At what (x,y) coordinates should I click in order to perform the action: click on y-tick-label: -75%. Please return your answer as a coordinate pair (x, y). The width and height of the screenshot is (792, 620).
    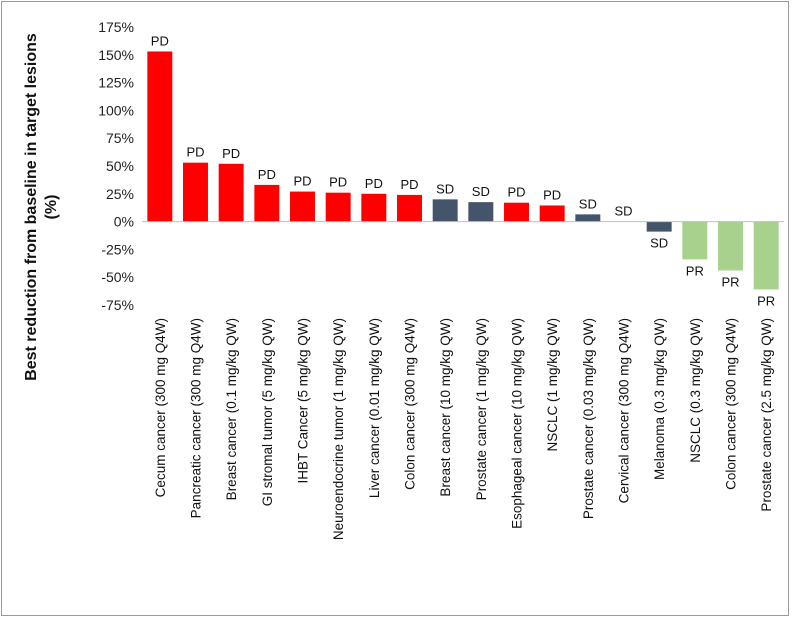
    Looking at the image, I should click on (117, 305).